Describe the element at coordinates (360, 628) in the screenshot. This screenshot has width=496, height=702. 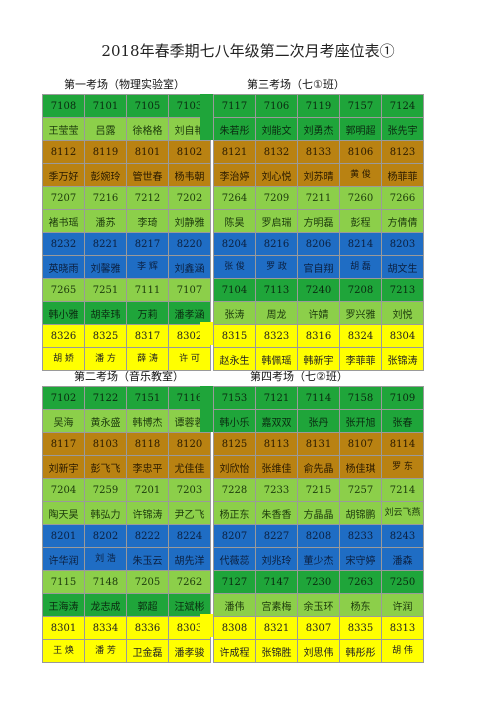
I see `seat-exam-number: 8335` at that location.